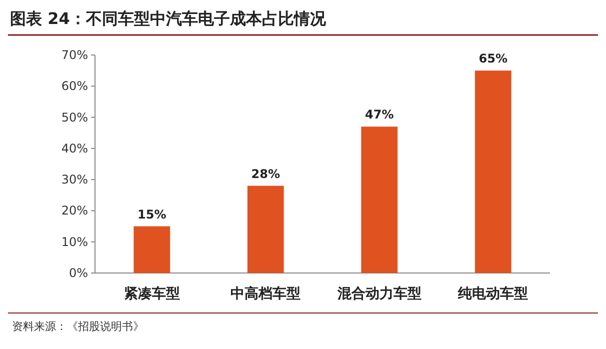 This screenshot has width=606, height=349. What do you see at coordinates (493, 59) in the screenshot?
I see `data-label: 65%` at bounding box center [493, 59].